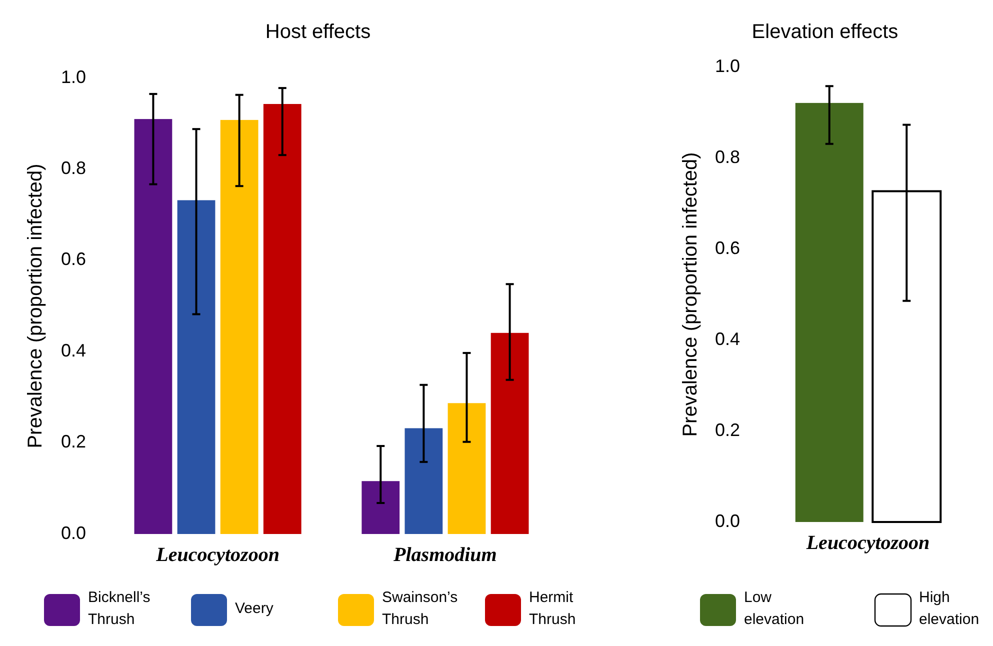 This screenshot has height=646, width=993. What do you see at coordinates (318, 32) in the screenshot?
I see `chart-title: Host effects` at bounding box center [318, 32].